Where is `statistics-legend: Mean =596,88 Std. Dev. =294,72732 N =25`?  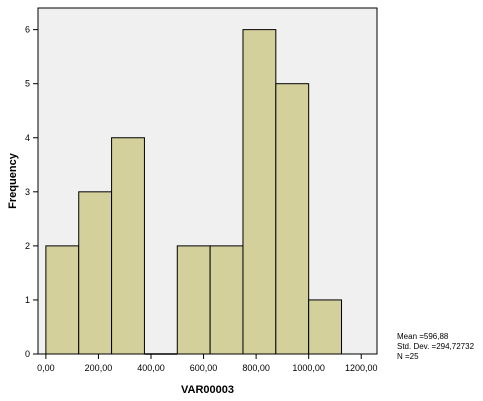
statistics-legend: Mean =596,88 Std. Dev. =294,72732 N =25 is located at coordinates (435, 347).